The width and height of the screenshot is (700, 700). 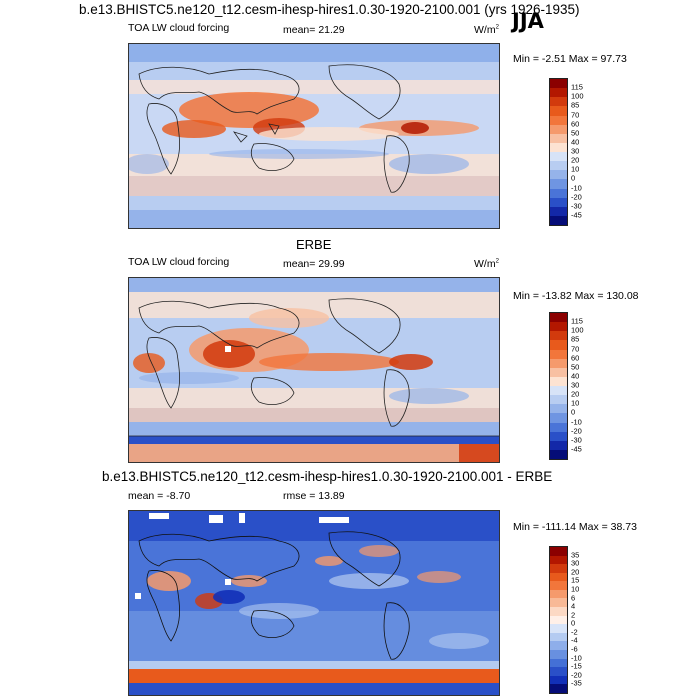 I want to click on panel1-map, so click(x=314, y=136).